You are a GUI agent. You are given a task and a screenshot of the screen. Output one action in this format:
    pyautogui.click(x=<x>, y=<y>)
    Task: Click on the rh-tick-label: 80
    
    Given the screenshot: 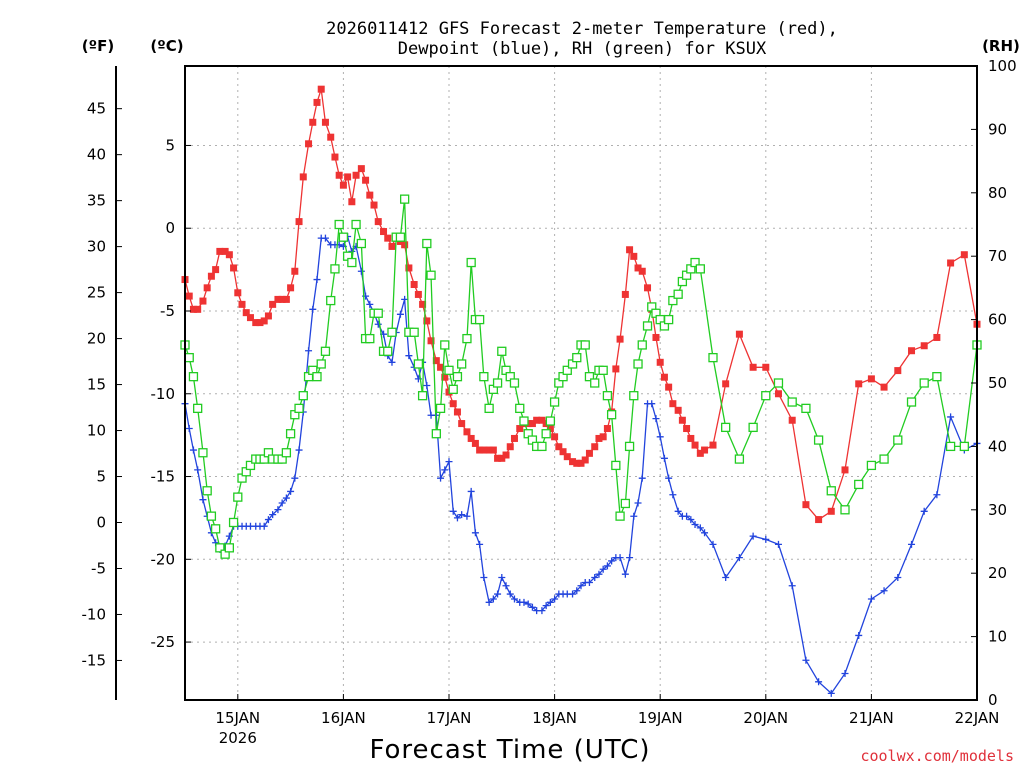 What is the action you would take?
    pyautogui.click(x=997, y=193)
    